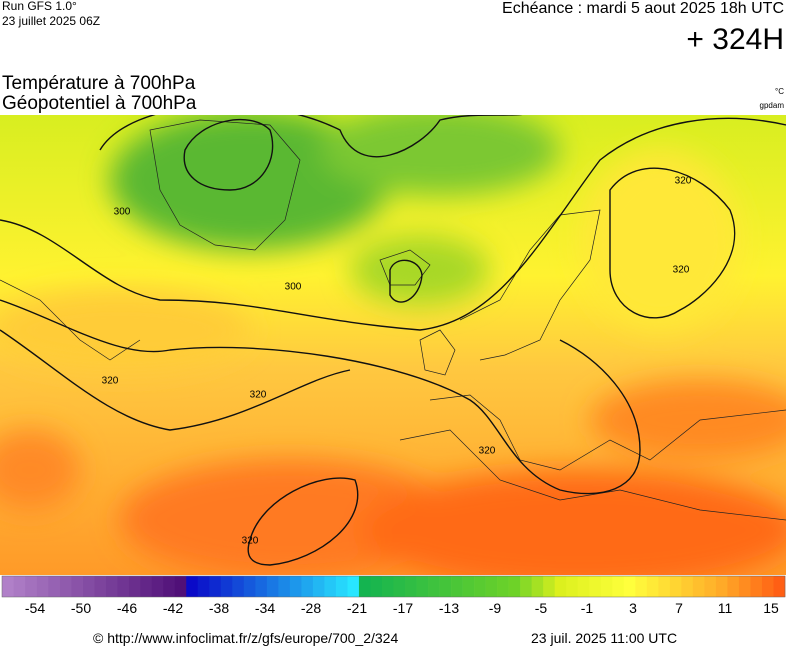 The height and width of the screenshot is (648, 786). I want to click on run: Run GFS 1.0°, so click(39, 6).